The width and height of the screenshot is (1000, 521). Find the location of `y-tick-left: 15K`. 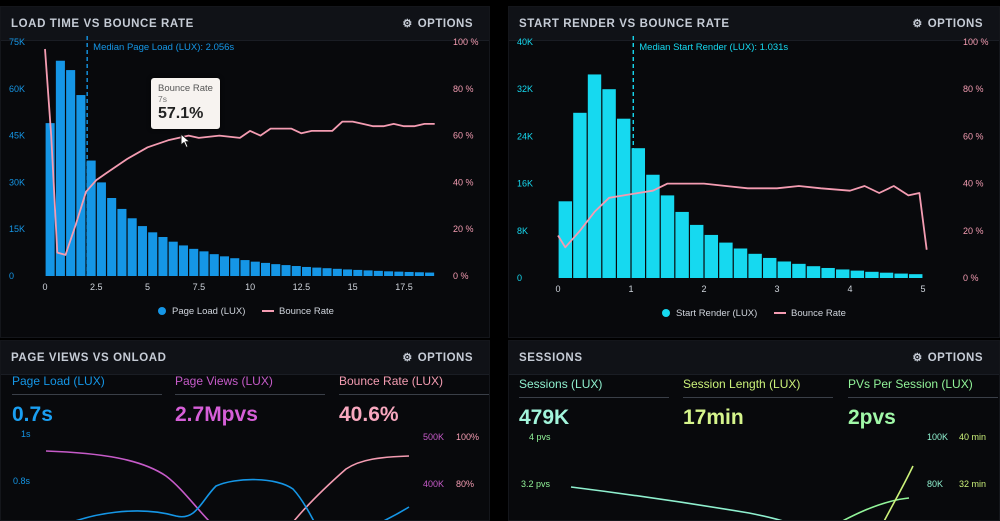

y-tick-left: 15K is located at coordinates (17, 229).